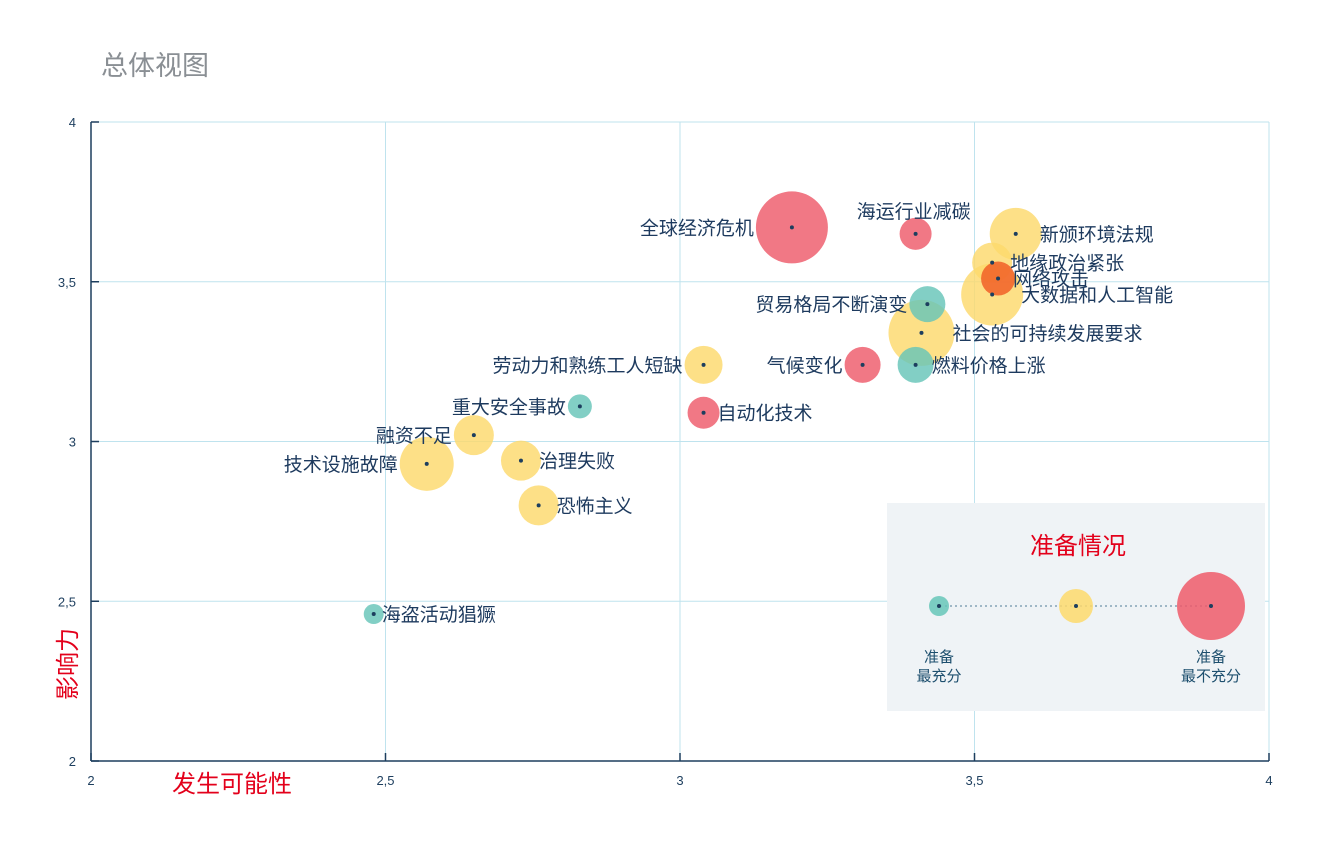 The height and width of the screenshot is (855, 1320). Describe the element at coordinates (588, 366) in the screenshot. I see `point-label: 劳动力和熟练工人短缺` at that location.